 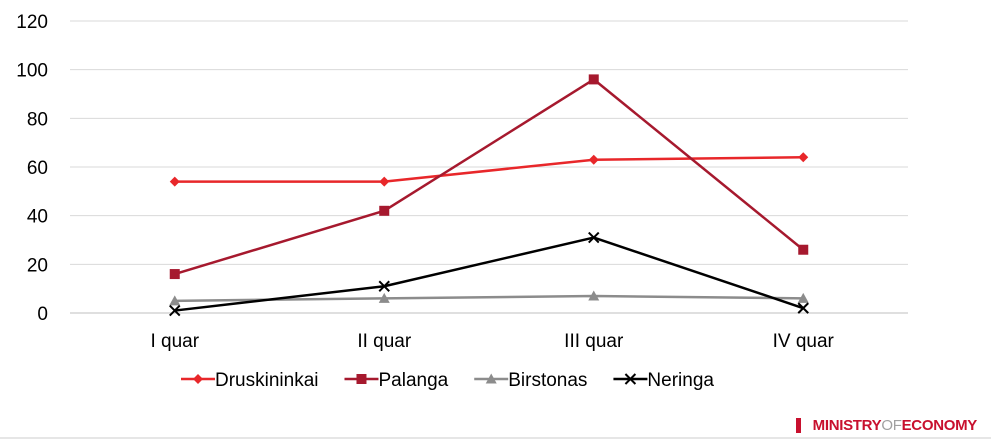 What do you see at coordinates (32, 22) in the screenshot?
I see `y-tick-label: 120` at bounding box center [32, 22].